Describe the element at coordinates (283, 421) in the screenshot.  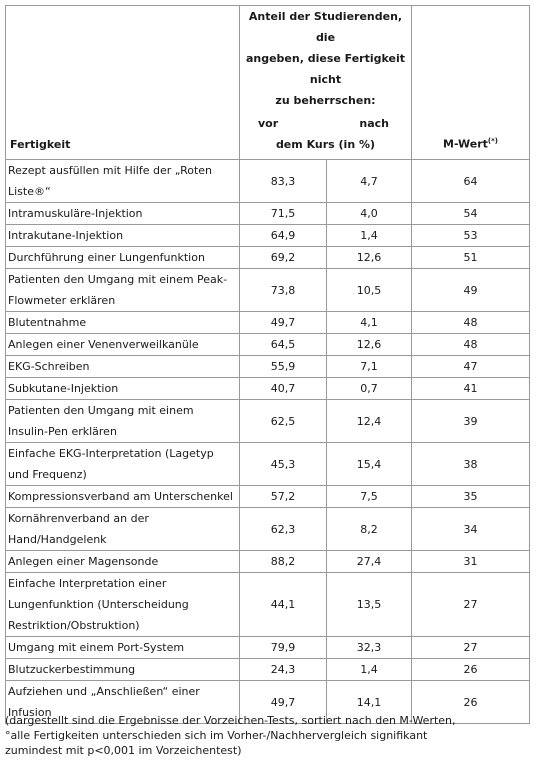
I see `before-value-cell: 62,5` at that location.